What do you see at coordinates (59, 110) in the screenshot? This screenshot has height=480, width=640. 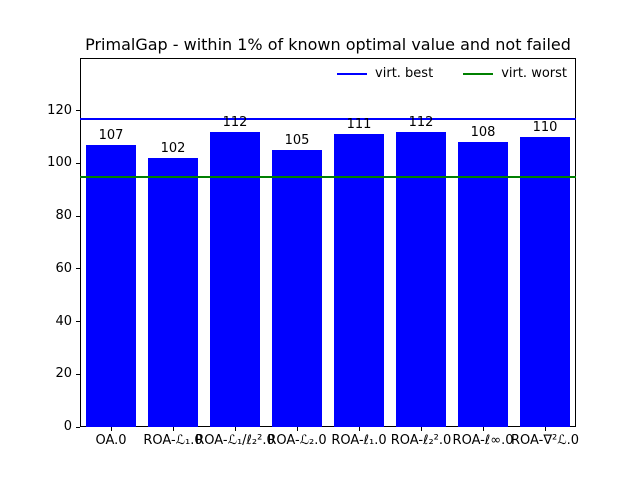 I see `y-tick-label: 120` at bounding box center [59, 110].